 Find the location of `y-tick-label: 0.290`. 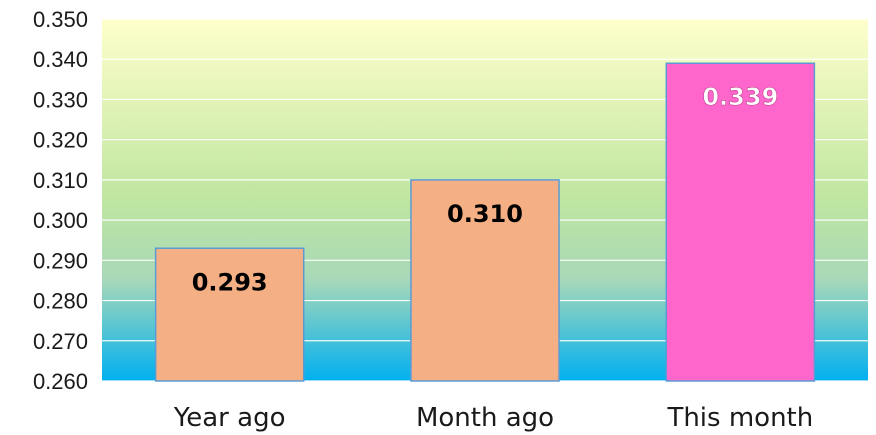

y-tick-label: 0.290 is located at coordinates (60, 260).